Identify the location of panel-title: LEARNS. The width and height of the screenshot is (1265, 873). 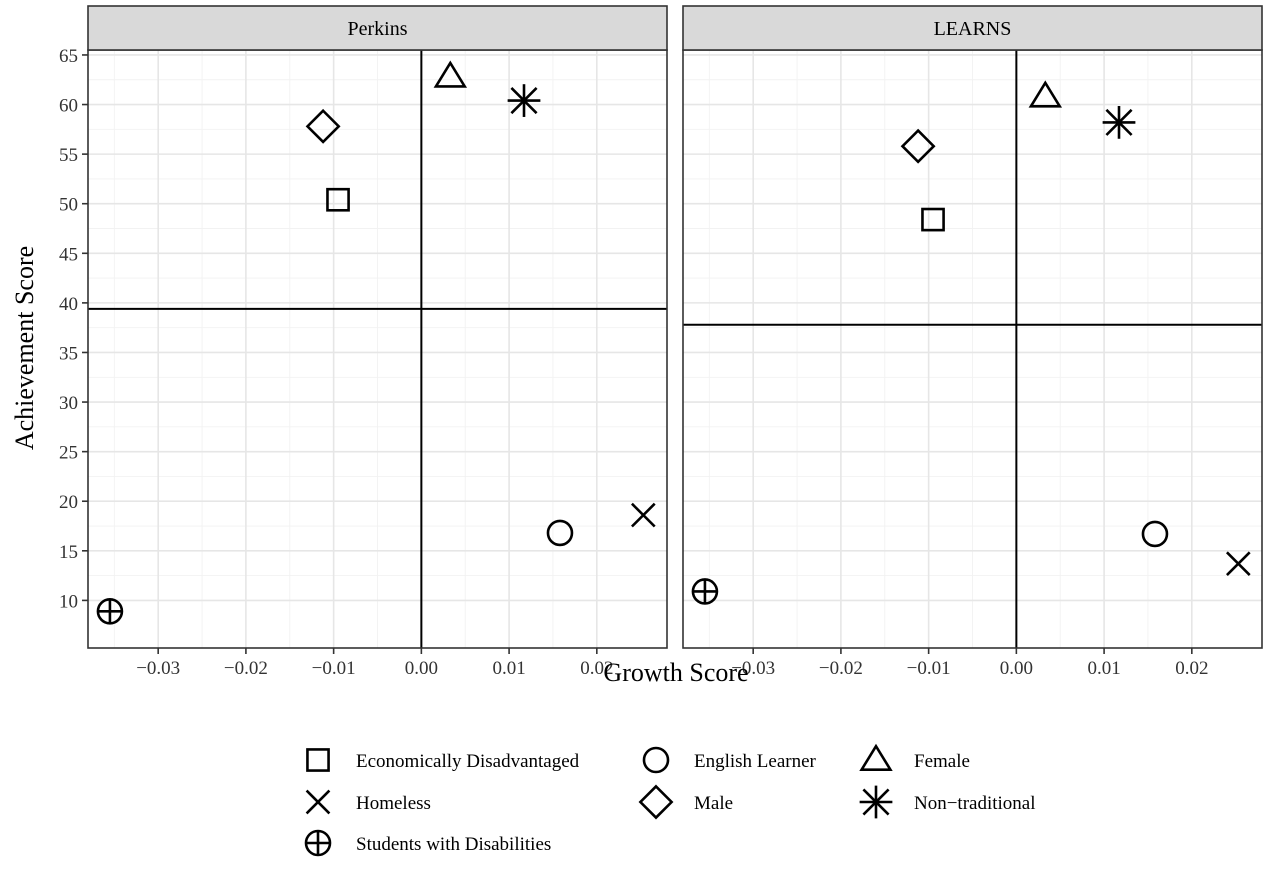
(973, 29).